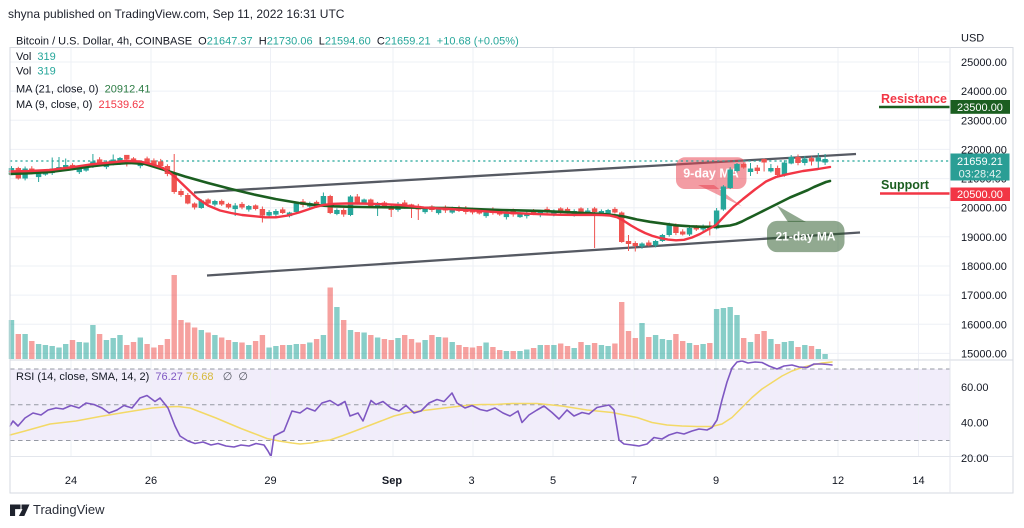  Describe the element at coordinates (711, 174) in the screenshot. I see `svg-text: 9-day MA` at that location.